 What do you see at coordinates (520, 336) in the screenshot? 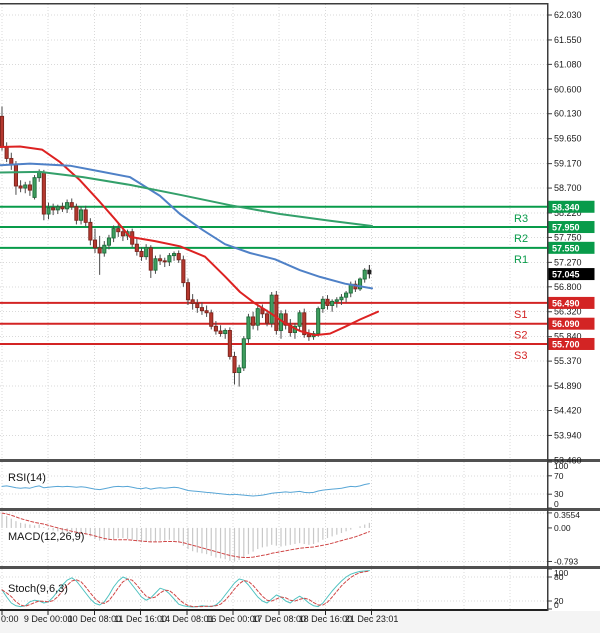
I see `level-label-s2: S2` at bounding box center [520, 336].